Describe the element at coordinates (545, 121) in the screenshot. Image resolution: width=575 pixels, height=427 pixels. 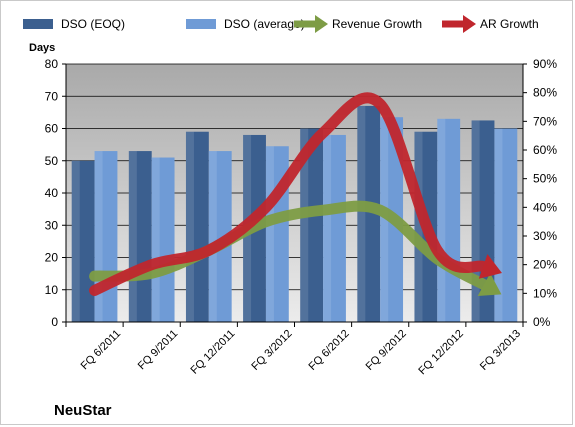
I see `y2-tick-label: 70%` at that location.